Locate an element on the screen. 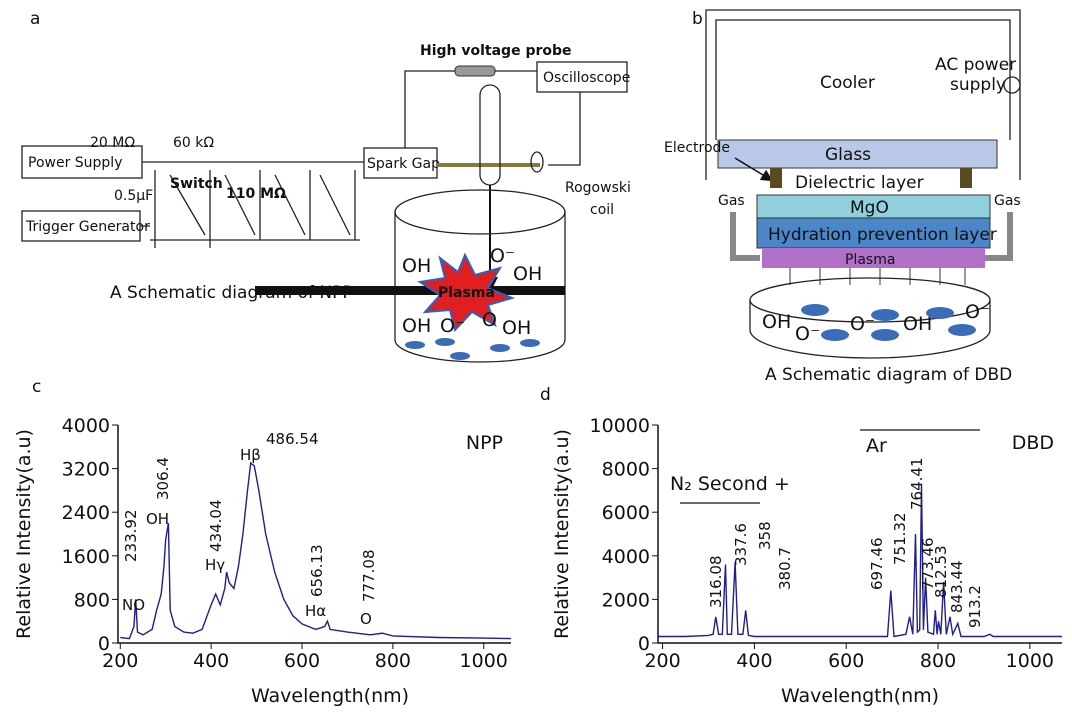  y-tick-label: 1600 is located at coordinates (86, 557).